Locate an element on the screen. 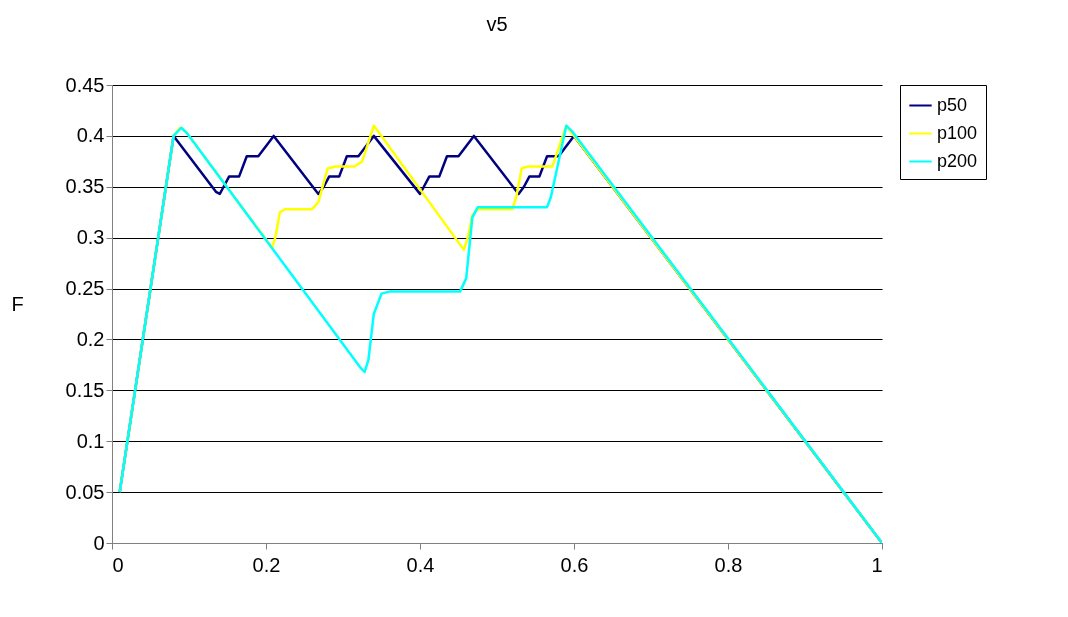 This screenshot has height=617, width=1068. y-tick-label: 0.3 is located at coordinates (90, 237).